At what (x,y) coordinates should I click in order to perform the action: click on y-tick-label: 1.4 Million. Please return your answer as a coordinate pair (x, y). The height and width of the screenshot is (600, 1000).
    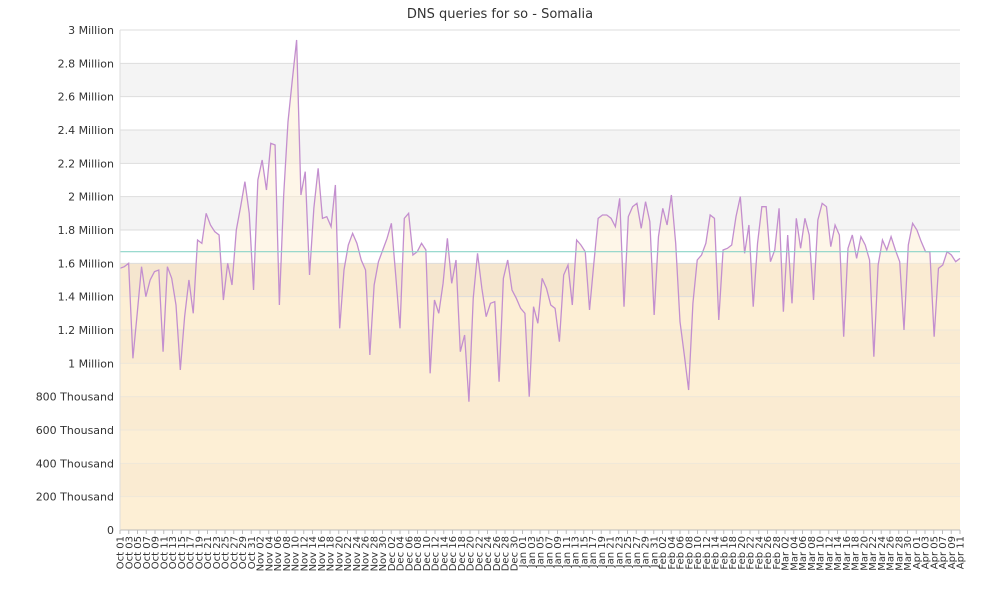
    Looking at the image, I should click on (86, 297).